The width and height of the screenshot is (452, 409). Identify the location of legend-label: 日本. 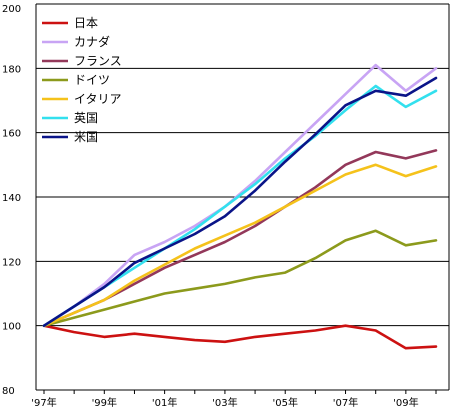
(86, 23).